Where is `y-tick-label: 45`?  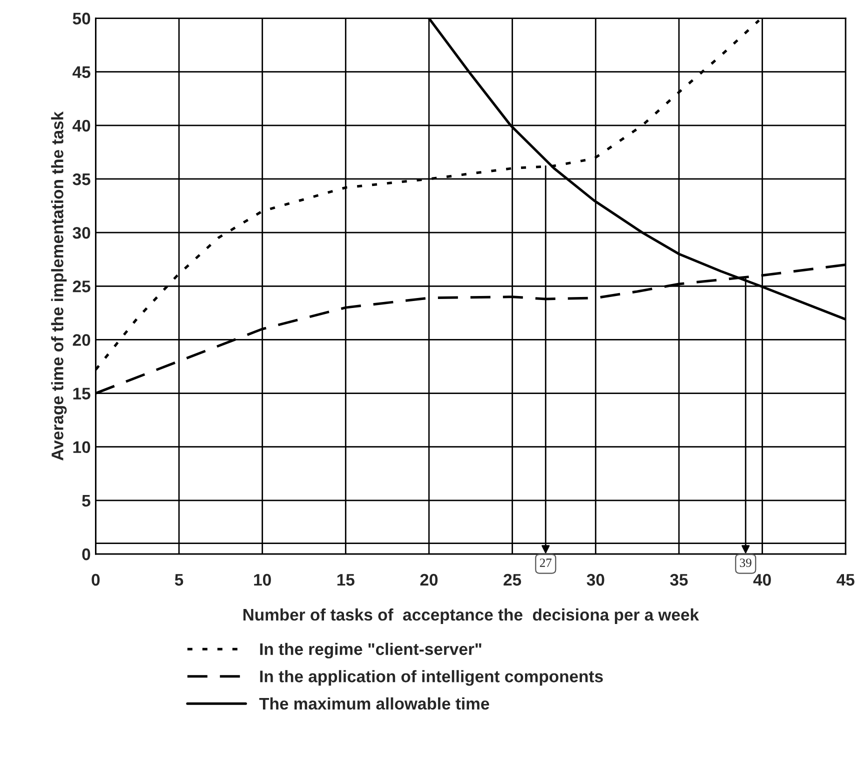 y-tick-label: 45 is located at coordinates (81, 72).